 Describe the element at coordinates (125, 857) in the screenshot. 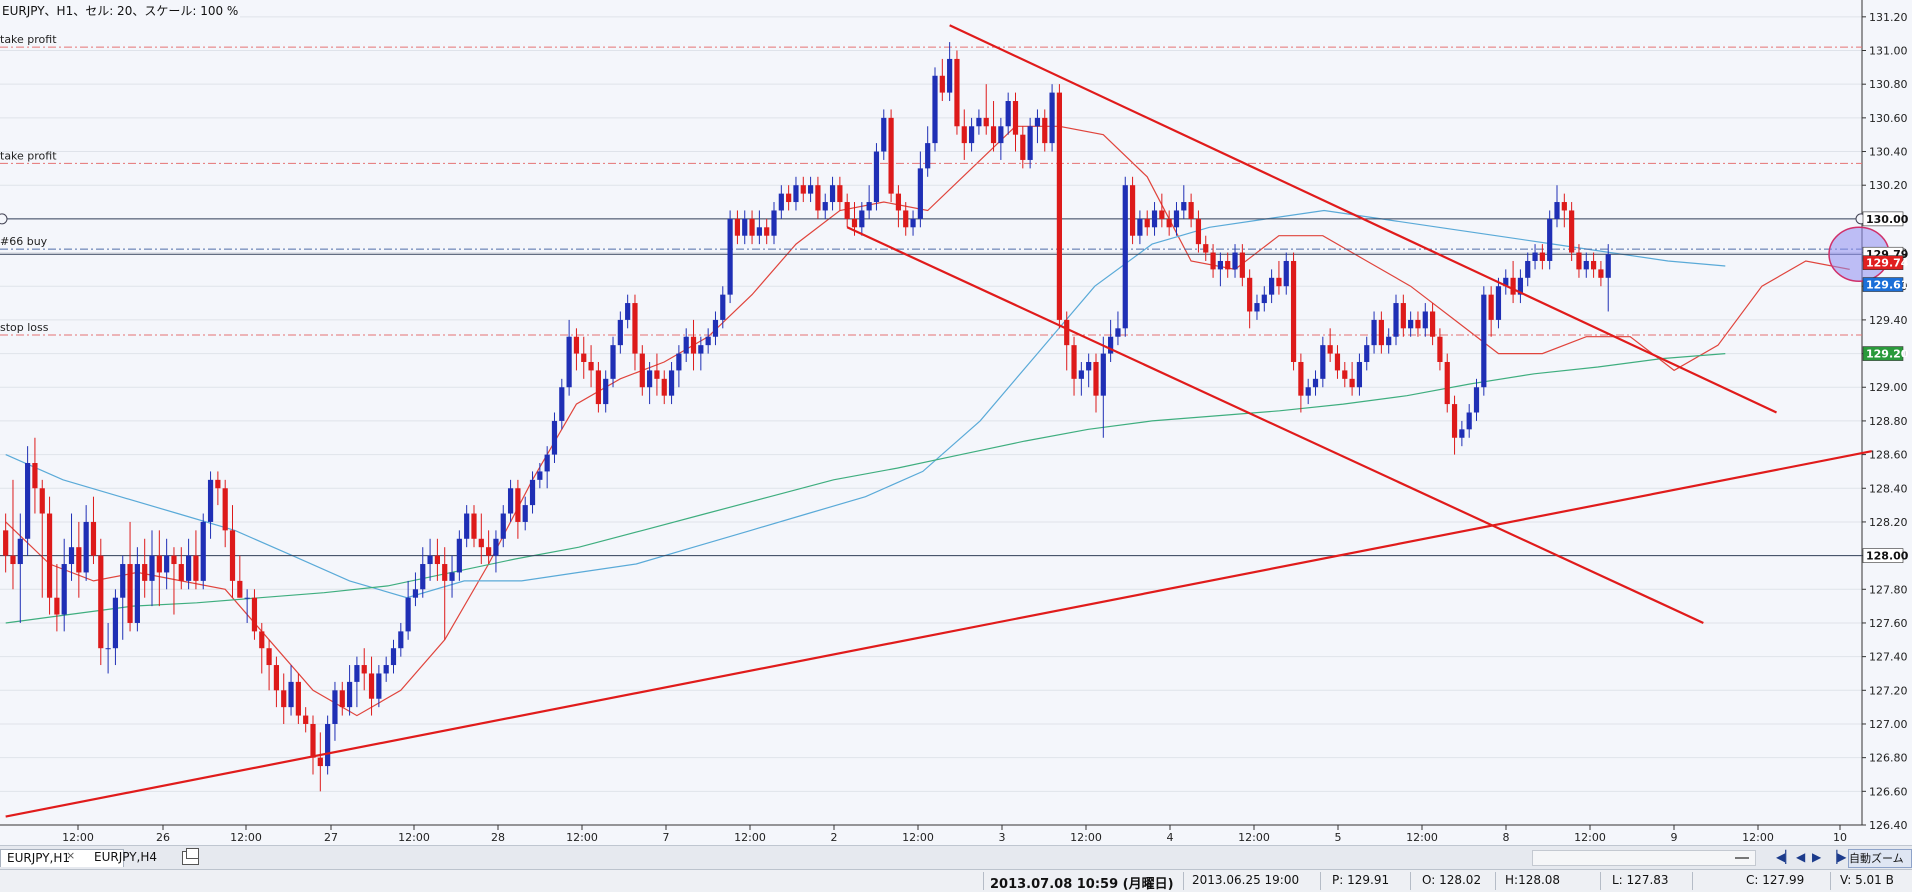

I see `tab-eurjpy-h4: EURJPY,H4` at that location.